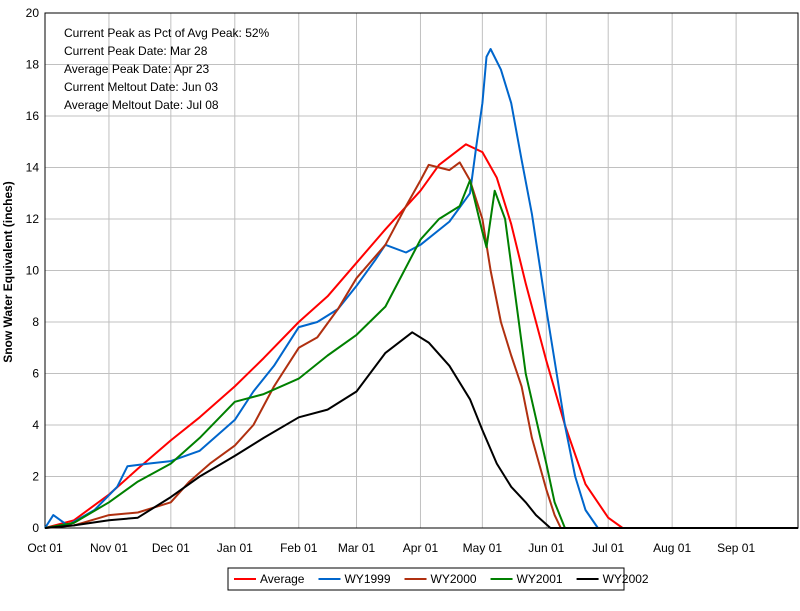 This screenshot has width=800, height=611. I want to click on legend-label-wy2002: WY2002, so click(626, 579).